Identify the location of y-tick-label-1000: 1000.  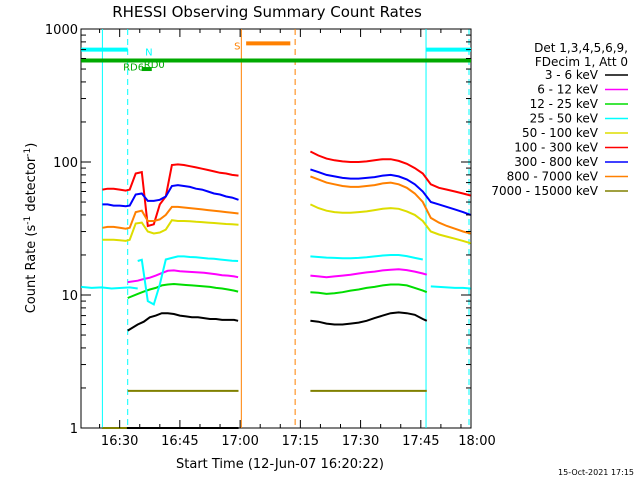
(61, 30).